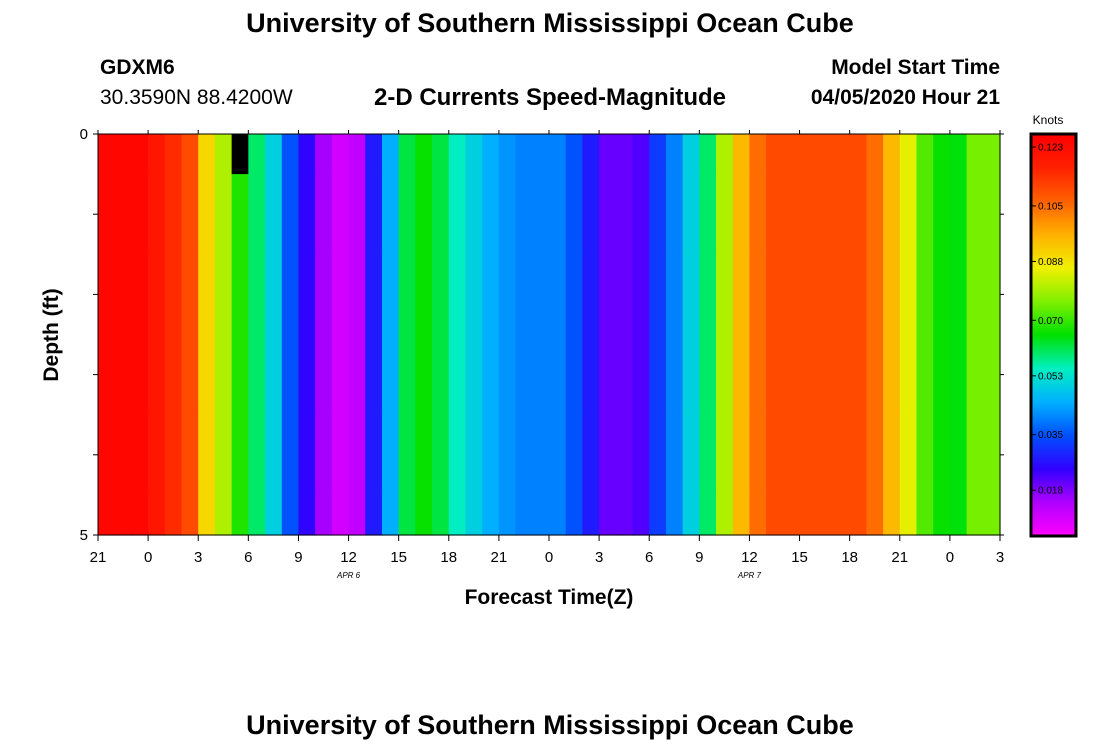  Describe the element at coordinates (905, 97) in the screenshot. I see `model-start-value: 04/05/2020 Hour 21` at that location.